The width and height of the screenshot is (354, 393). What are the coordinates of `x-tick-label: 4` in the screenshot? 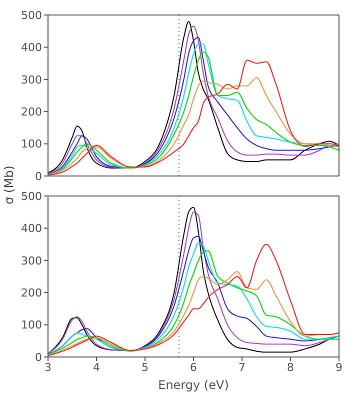 It's located at (96, 367).